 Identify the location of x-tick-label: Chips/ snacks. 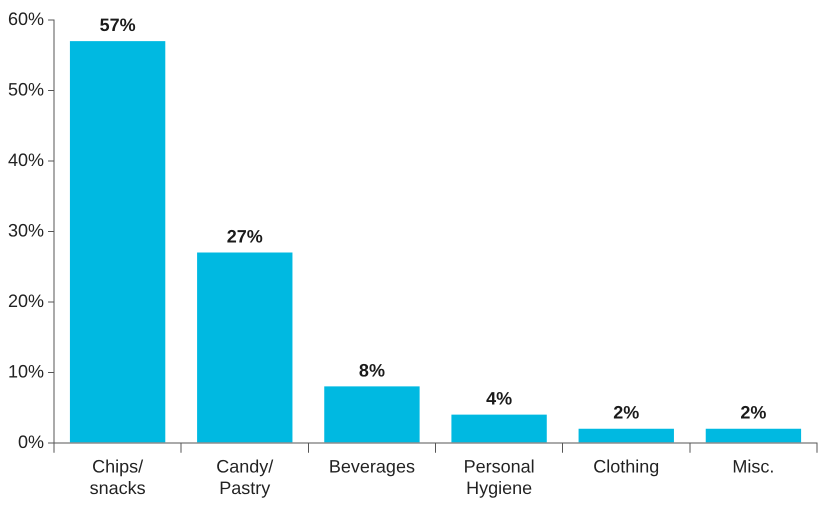
(118, 477).